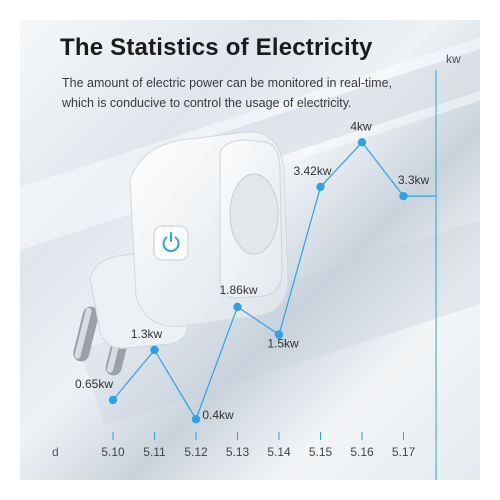 This screenshot has width=500, height=500. I want to click on data-label: 3.3kw, so click(414, 180).